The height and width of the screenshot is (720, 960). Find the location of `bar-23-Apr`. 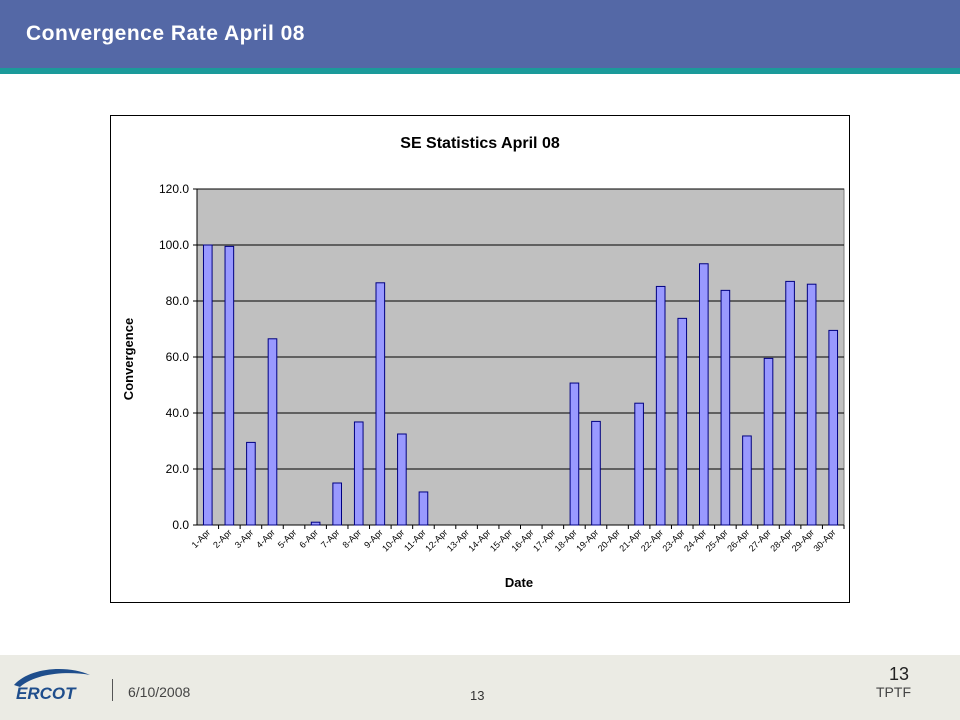

bar-23-Apr is located at coordinates (682, 421).